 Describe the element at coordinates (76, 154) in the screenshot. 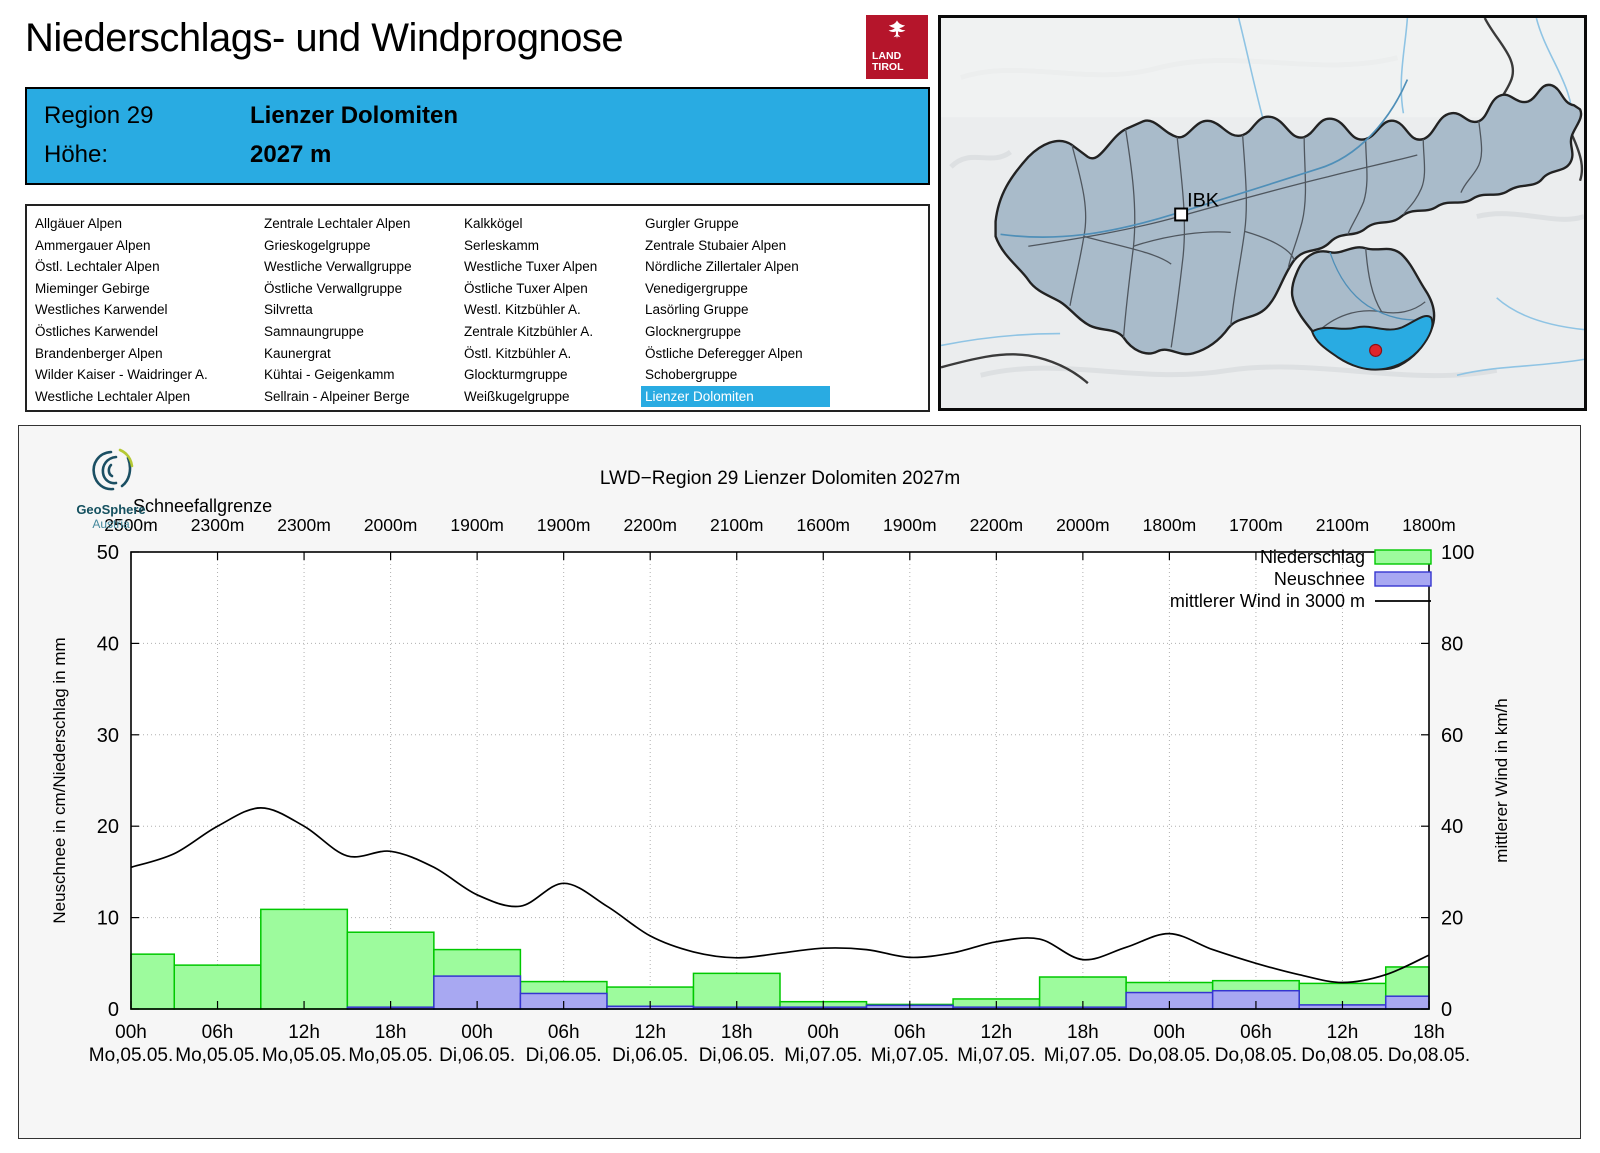

I see `elevation-label: Höhe:` at that location.